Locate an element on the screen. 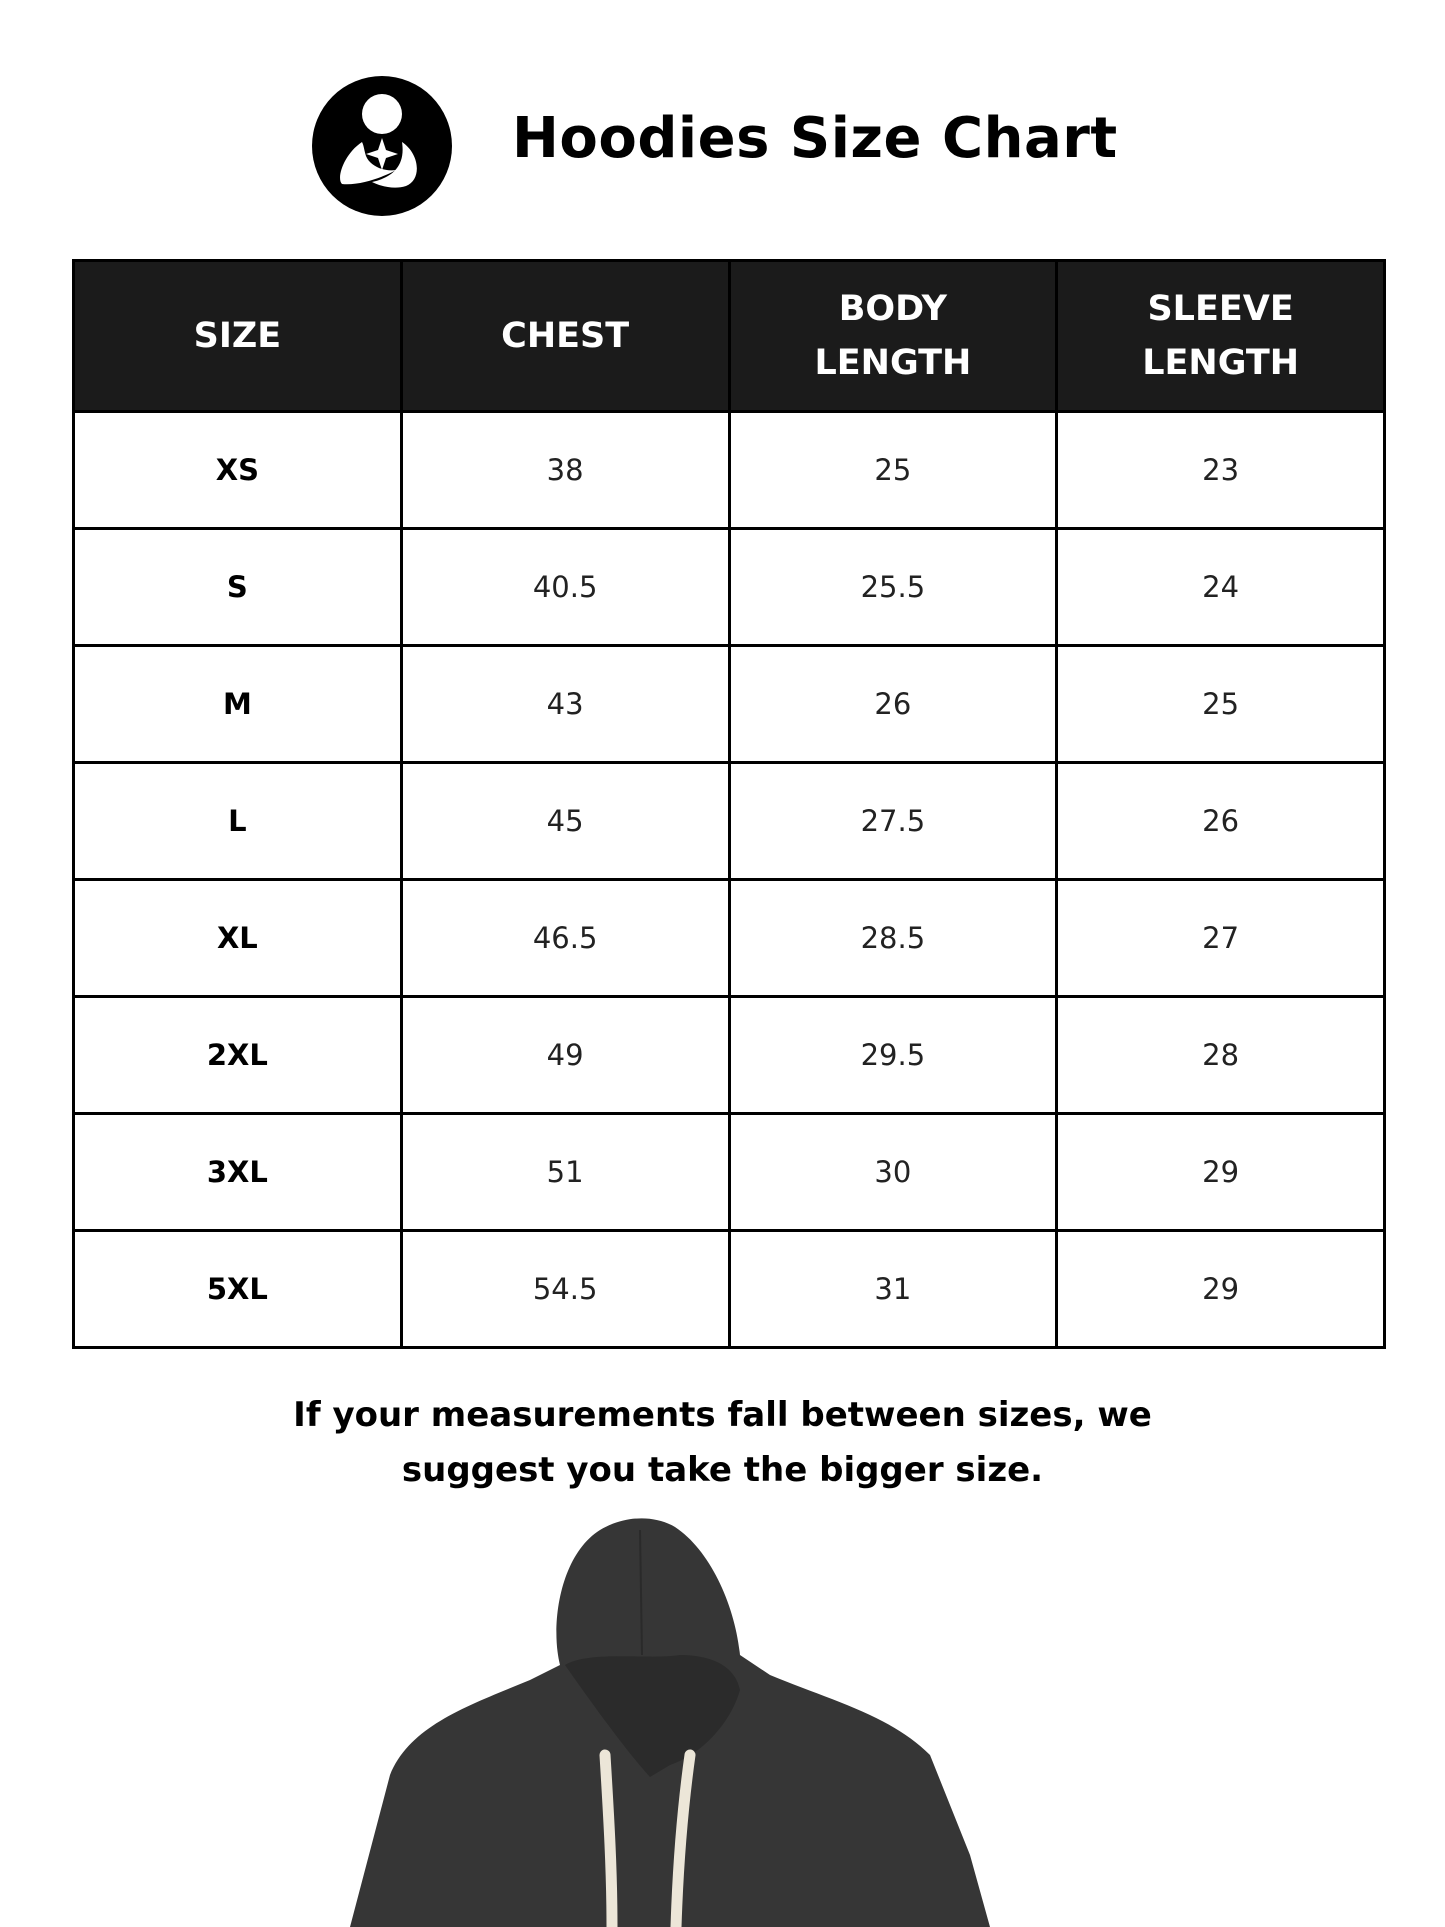 The width and height of the screenshot is (1445, 1927). column-header-size: SIZE is located at coordinates (237, 336).